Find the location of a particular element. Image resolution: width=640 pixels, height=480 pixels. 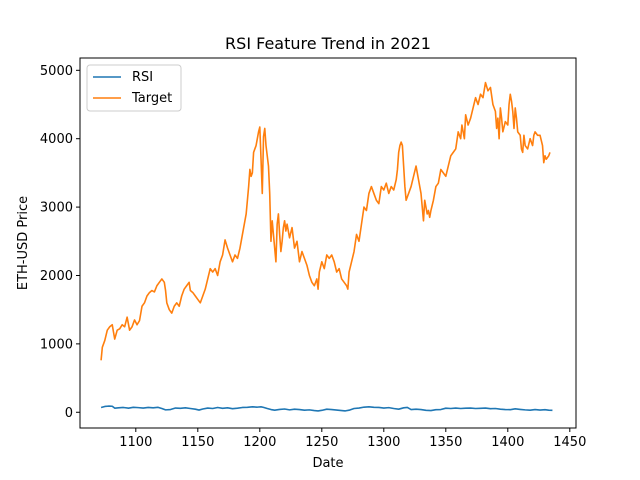

x-tick-label: 1100 is located at coordinates (135, 442).